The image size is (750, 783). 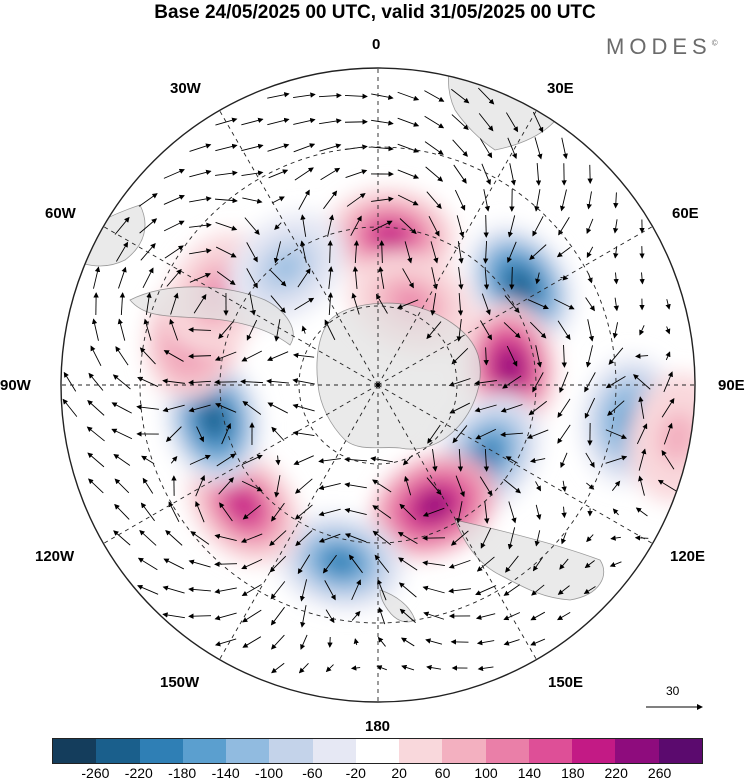 I want to click on colorbar-tick-label: 20, so click(x=399, y=773).